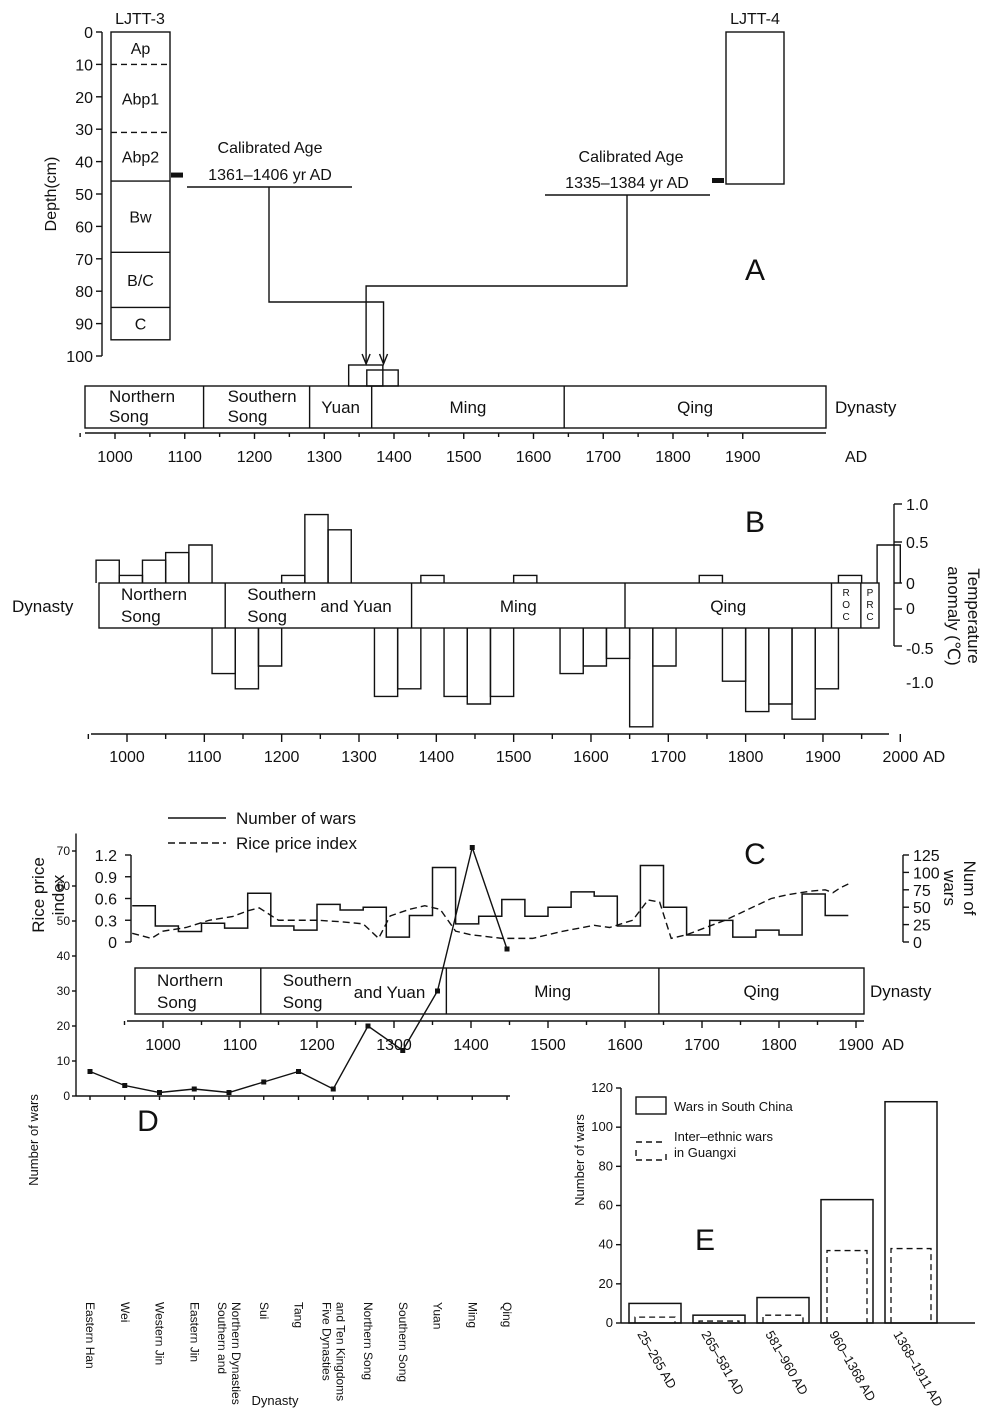  What do you see at coordinates (472, 1315) in the screenshot?
I see `x-tick-label-d: Ming` at bounding box center [472, 1315].